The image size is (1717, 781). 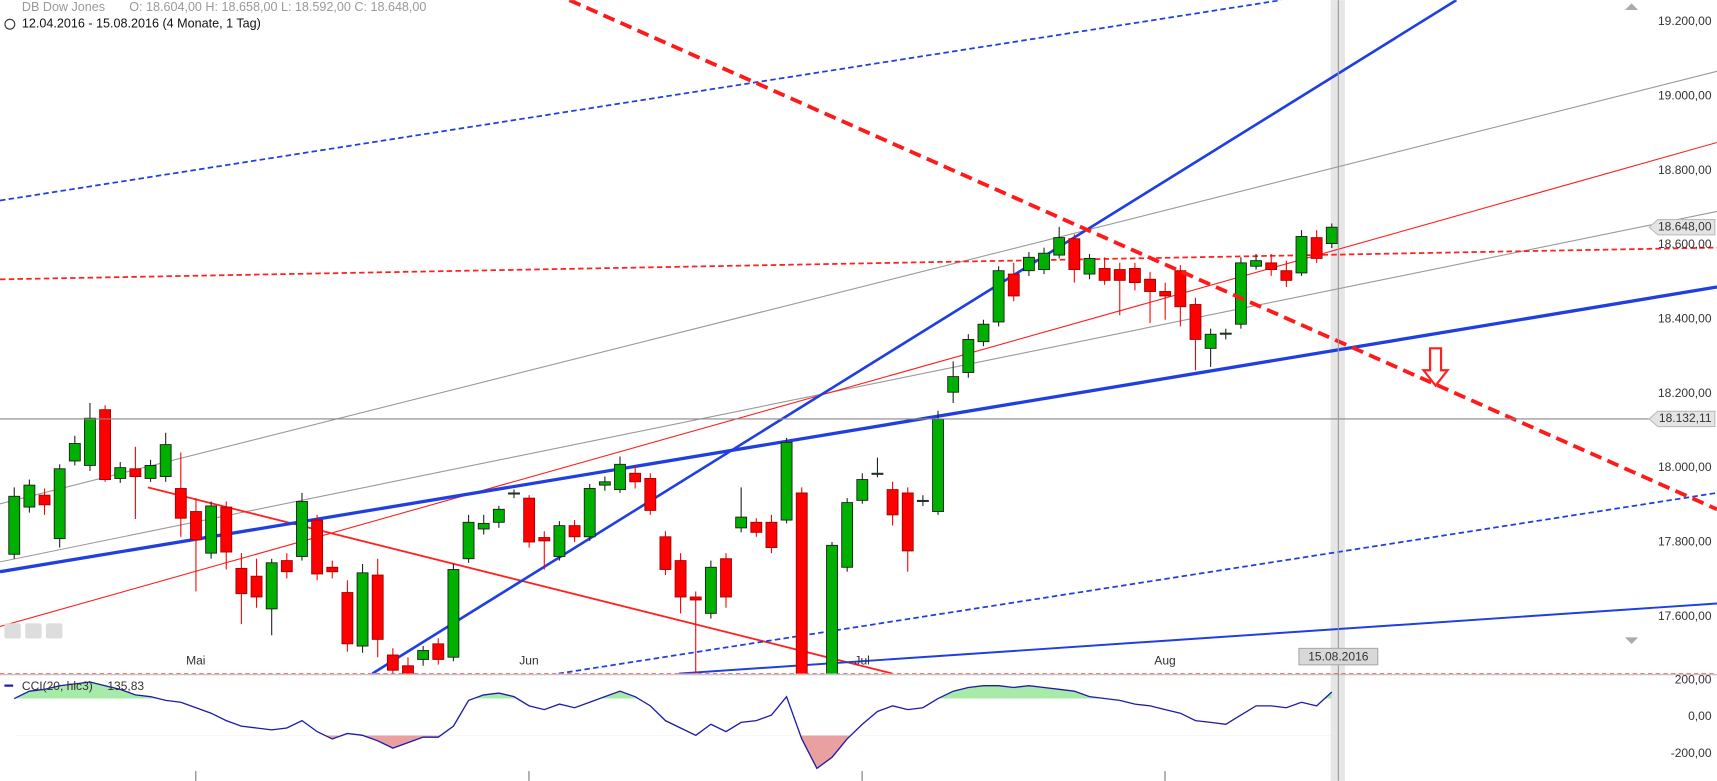 What do you see at coordinates (1685, 616) in the screenshot?
I see `y-tick-label: 17.600,00` at bounding box center [1685, 616].